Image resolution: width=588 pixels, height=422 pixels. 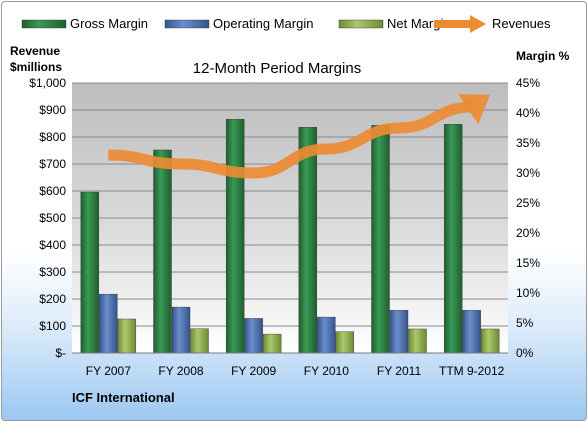 What do you see at coordinates (123, 397) in the screenshot?
I see `company-name: ICF International` at bounding box center [123, 397].